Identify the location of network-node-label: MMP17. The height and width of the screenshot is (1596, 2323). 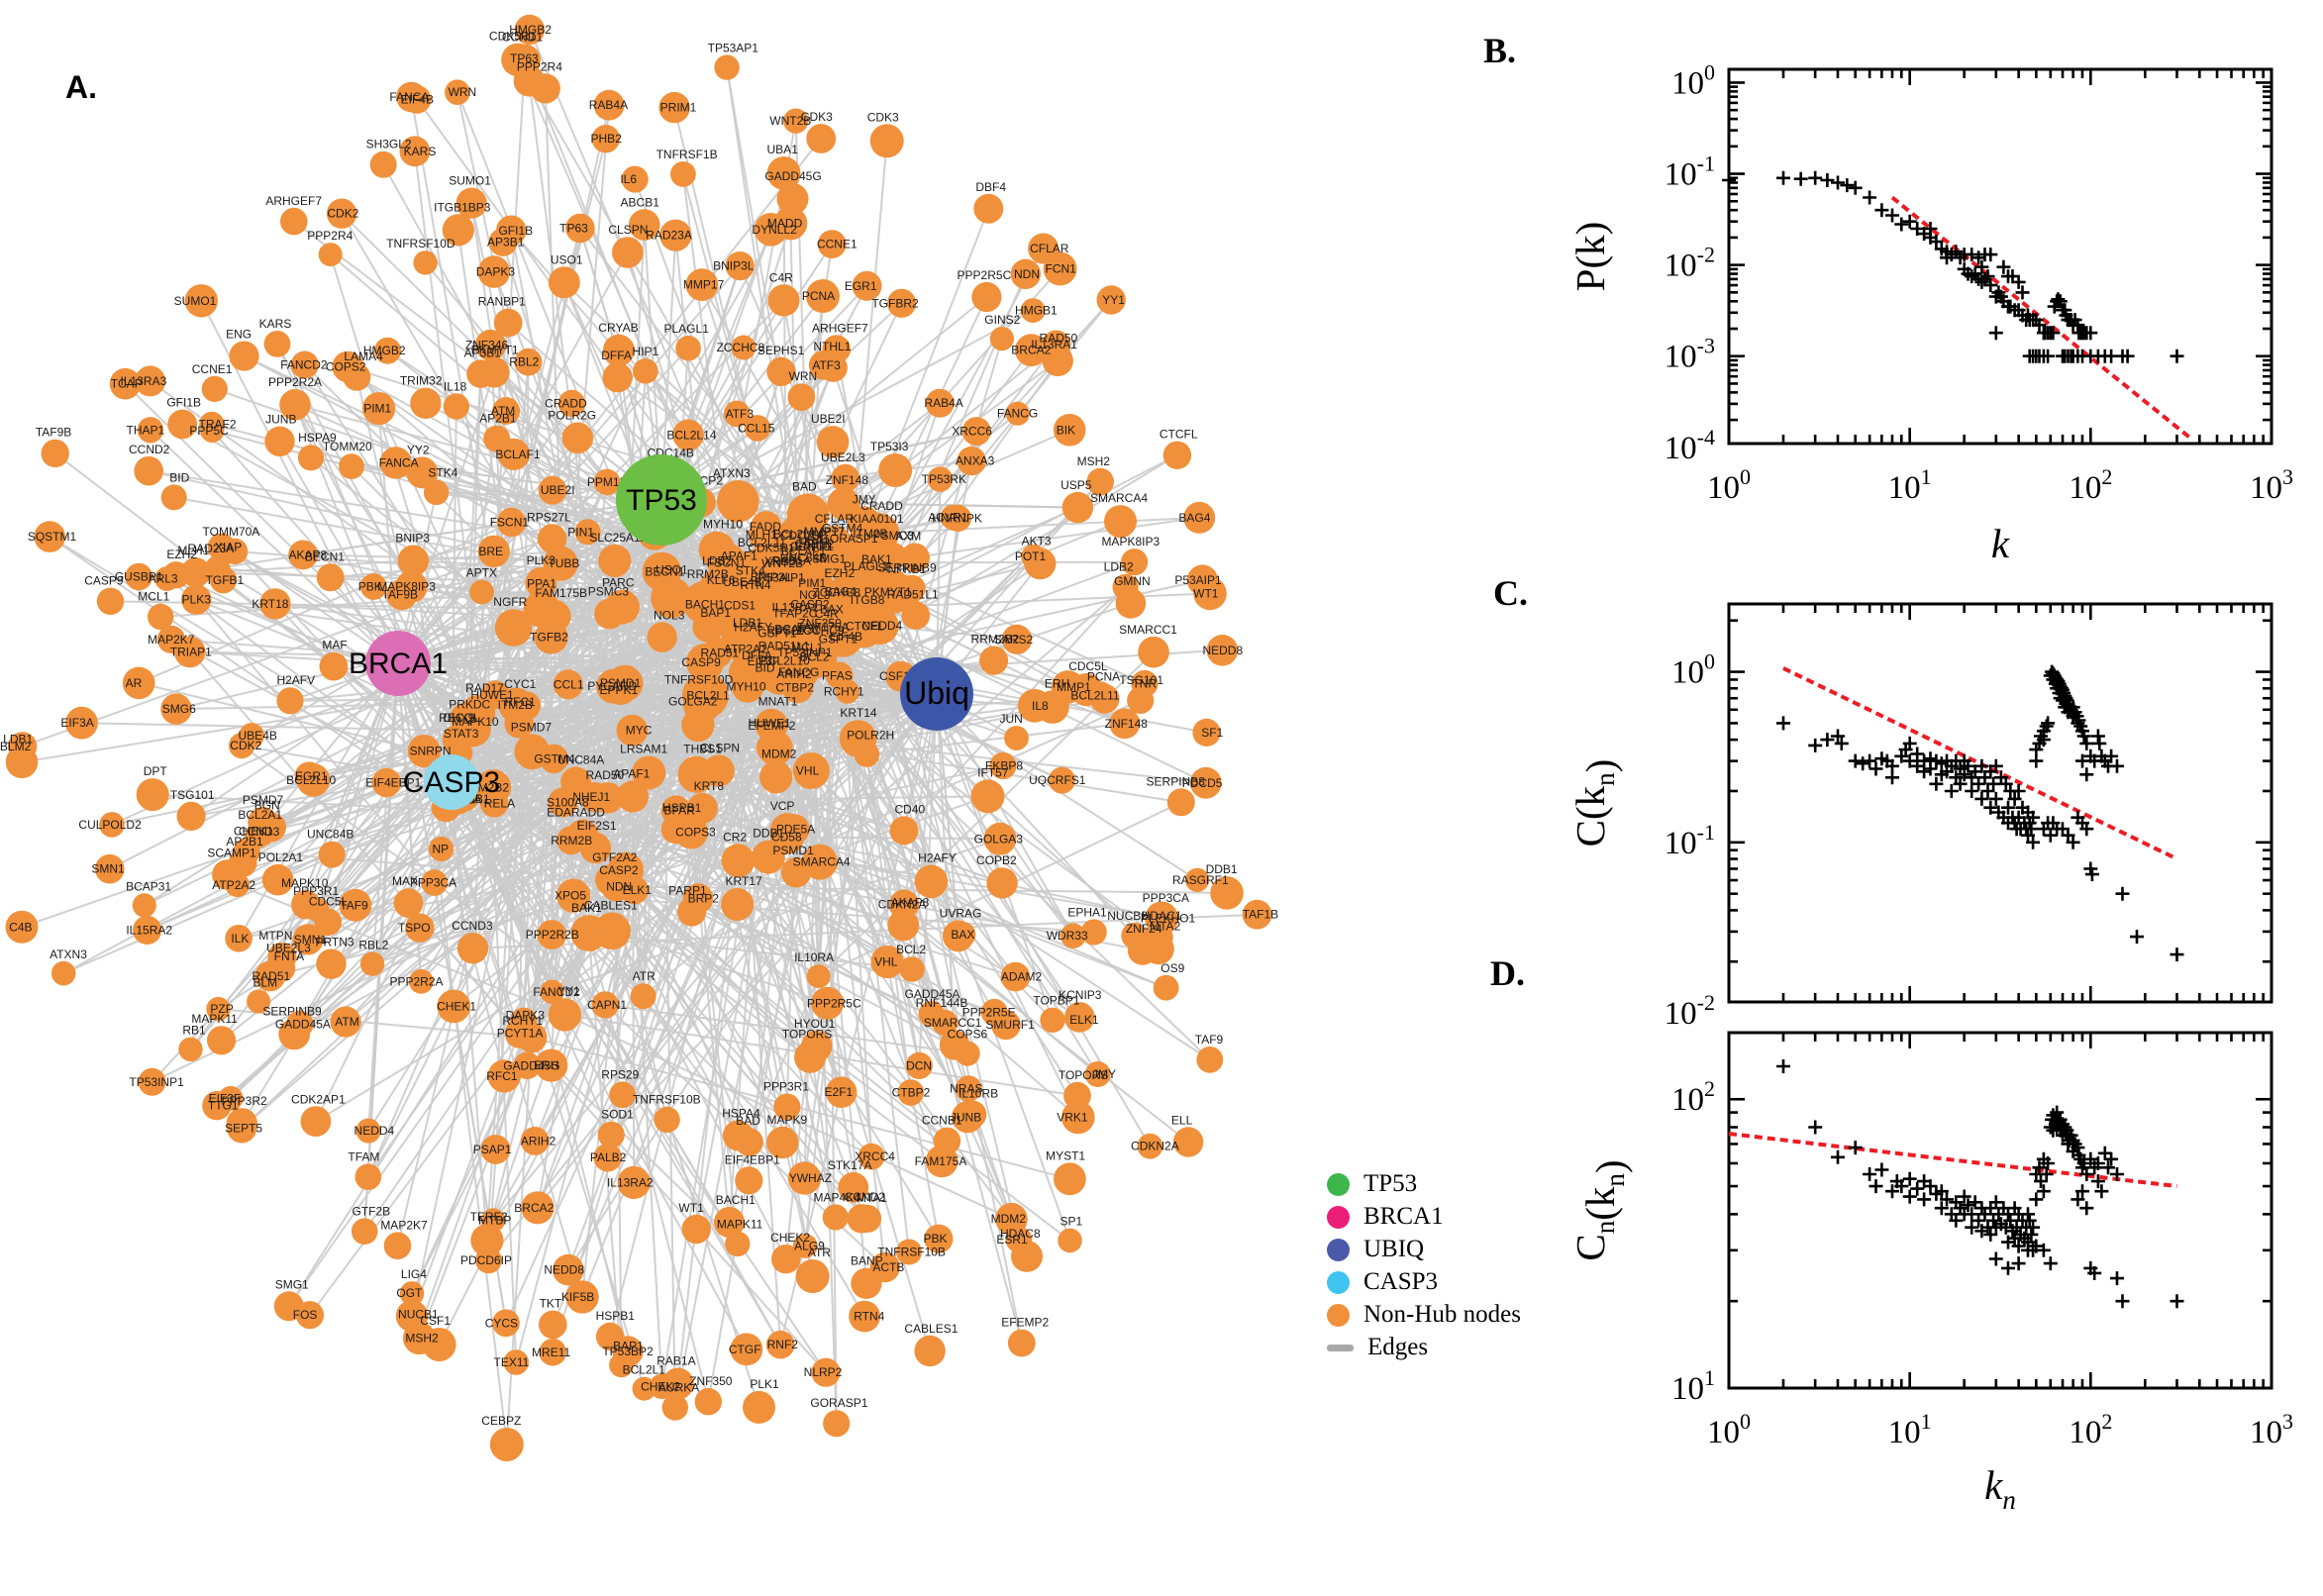
(825, 532).